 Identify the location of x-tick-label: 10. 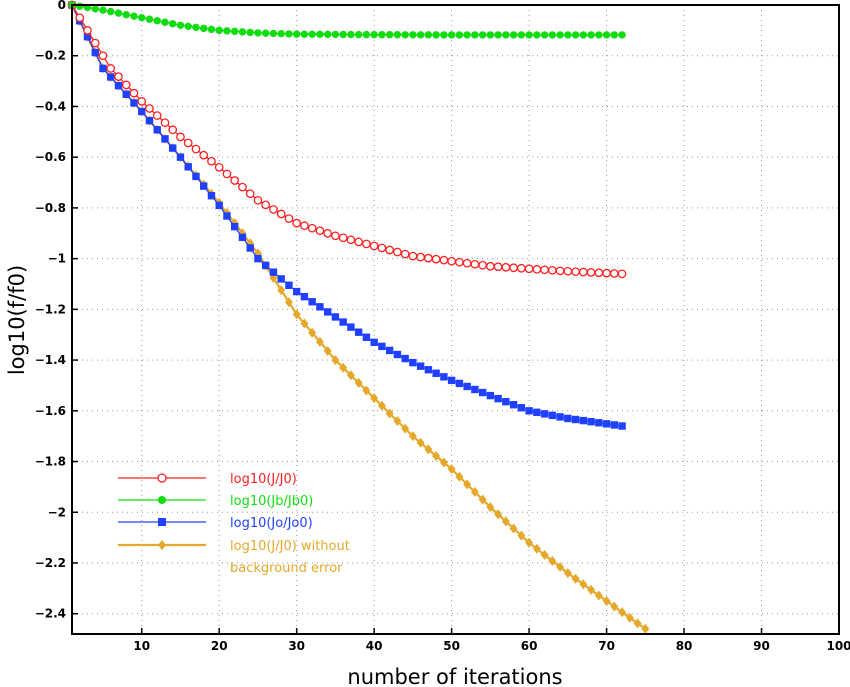
(141, 646).